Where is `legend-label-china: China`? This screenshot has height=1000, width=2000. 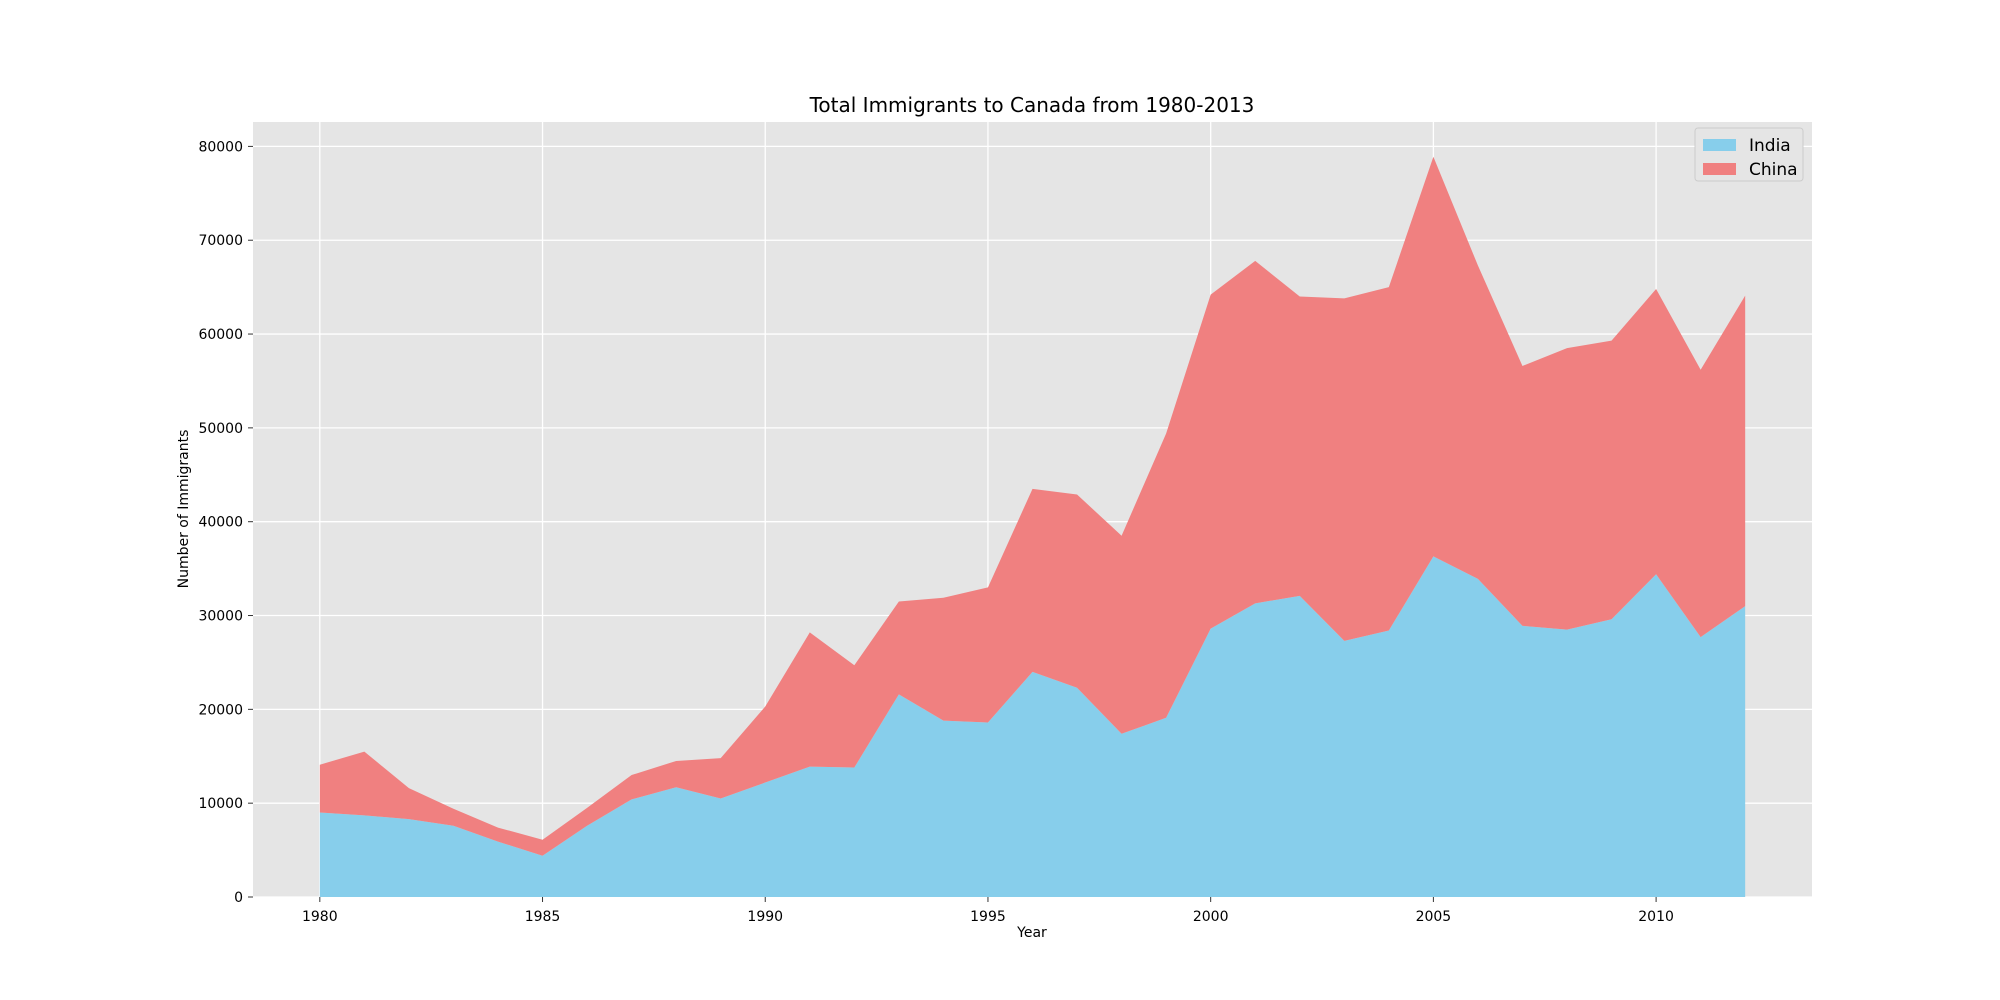 legend-label-china: China is located at coordinates (1773, 170).